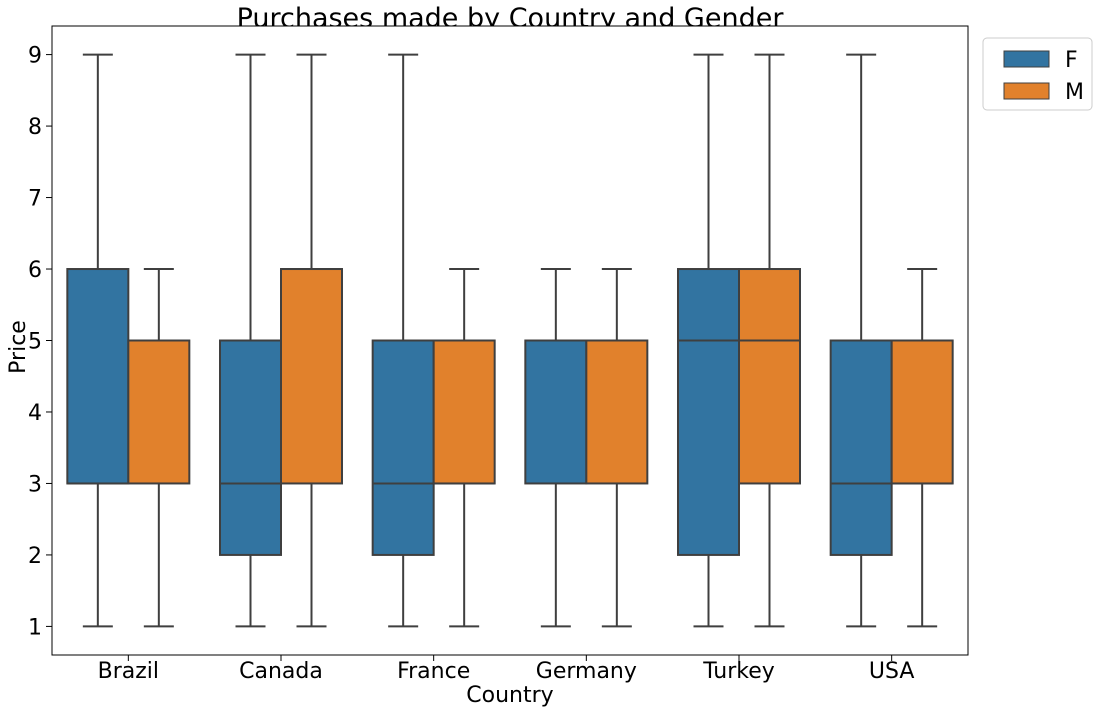  Describe the element at coordinates (35, 199) in the screenshot. I see `y-tick-label-7: 7` at that location.